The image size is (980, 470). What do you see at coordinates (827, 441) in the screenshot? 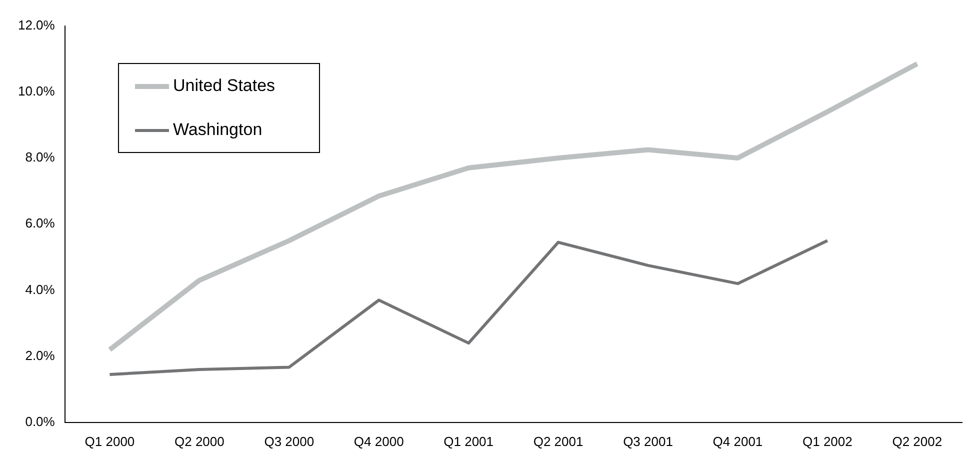
I see `x-tick-label: Q1 2002` at bounding box center [827, 441].